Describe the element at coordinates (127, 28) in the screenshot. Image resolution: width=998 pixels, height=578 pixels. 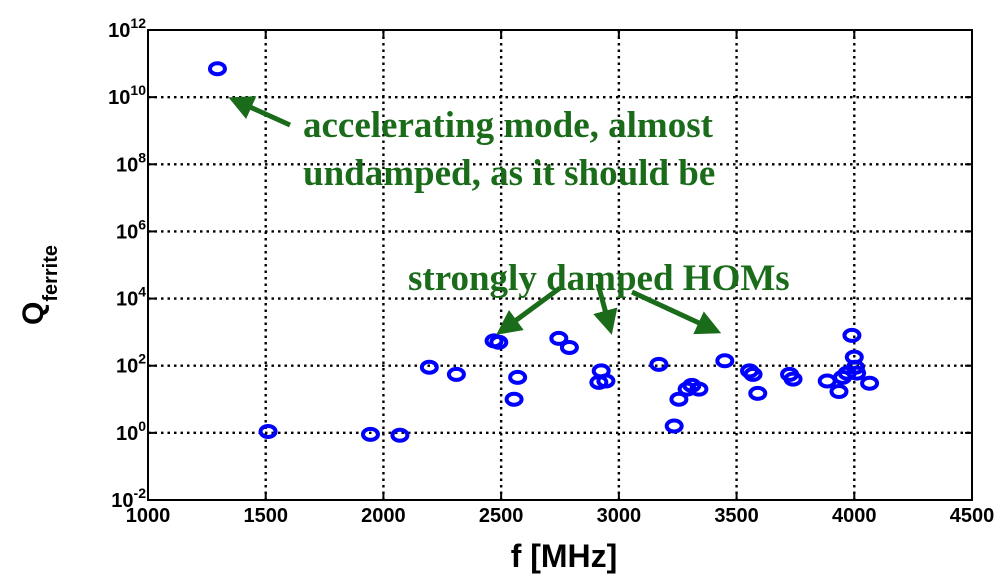
I see `y-tick-label: 10¹²` at that location.